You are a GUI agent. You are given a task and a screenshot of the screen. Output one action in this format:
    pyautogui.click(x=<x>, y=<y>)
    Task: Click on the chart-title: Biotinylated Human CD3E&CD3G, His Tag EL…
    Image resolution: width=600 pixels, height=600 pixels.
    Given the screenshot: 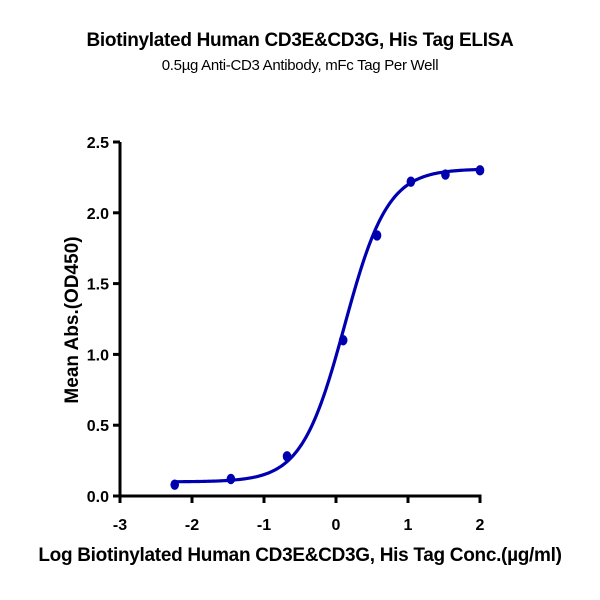 What is the action you would take?
    pyautogui.click(x=300, y=40)
    